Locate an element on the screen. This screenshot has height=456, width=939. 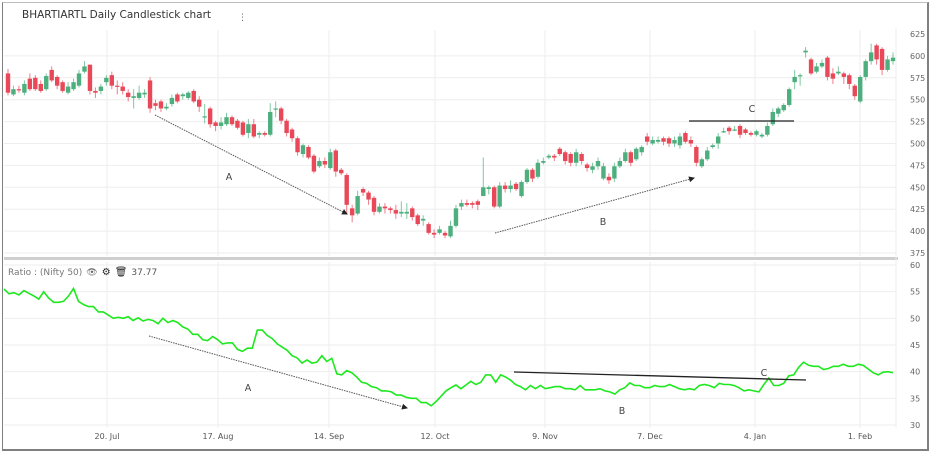
trash-icon: 🗑 is located at coordinates (121, 272).